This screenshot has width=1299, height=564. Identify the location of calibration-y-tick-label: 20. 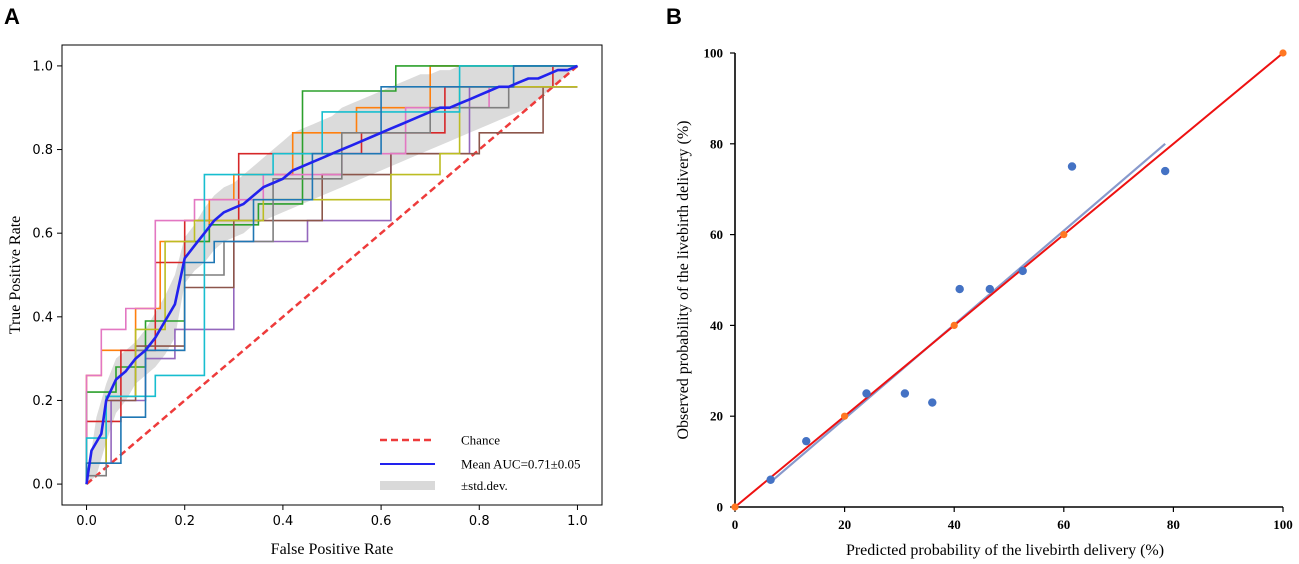
(716, 416).